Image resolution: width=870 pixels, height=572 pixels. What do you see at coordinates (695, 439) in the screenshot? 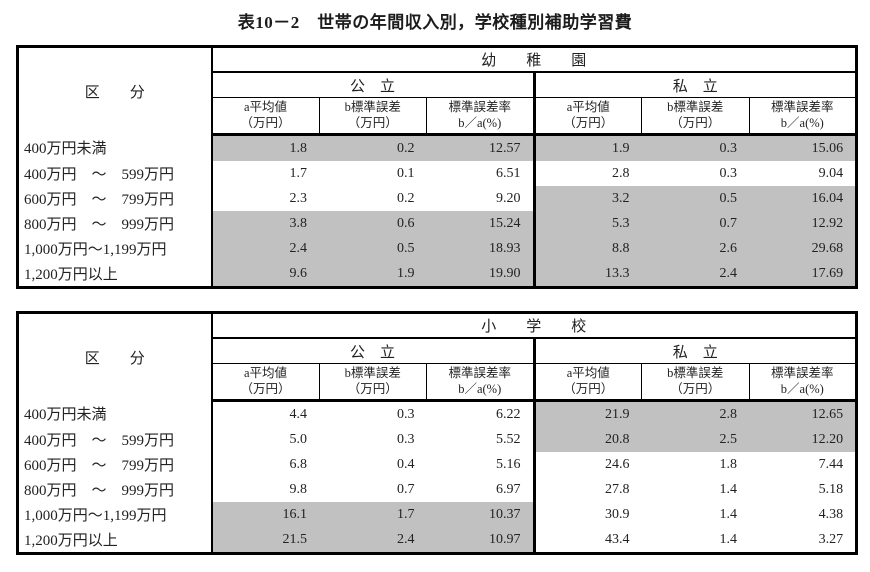
I see `private-se-value-cell: 2.5` at bounding box center [695, 439].